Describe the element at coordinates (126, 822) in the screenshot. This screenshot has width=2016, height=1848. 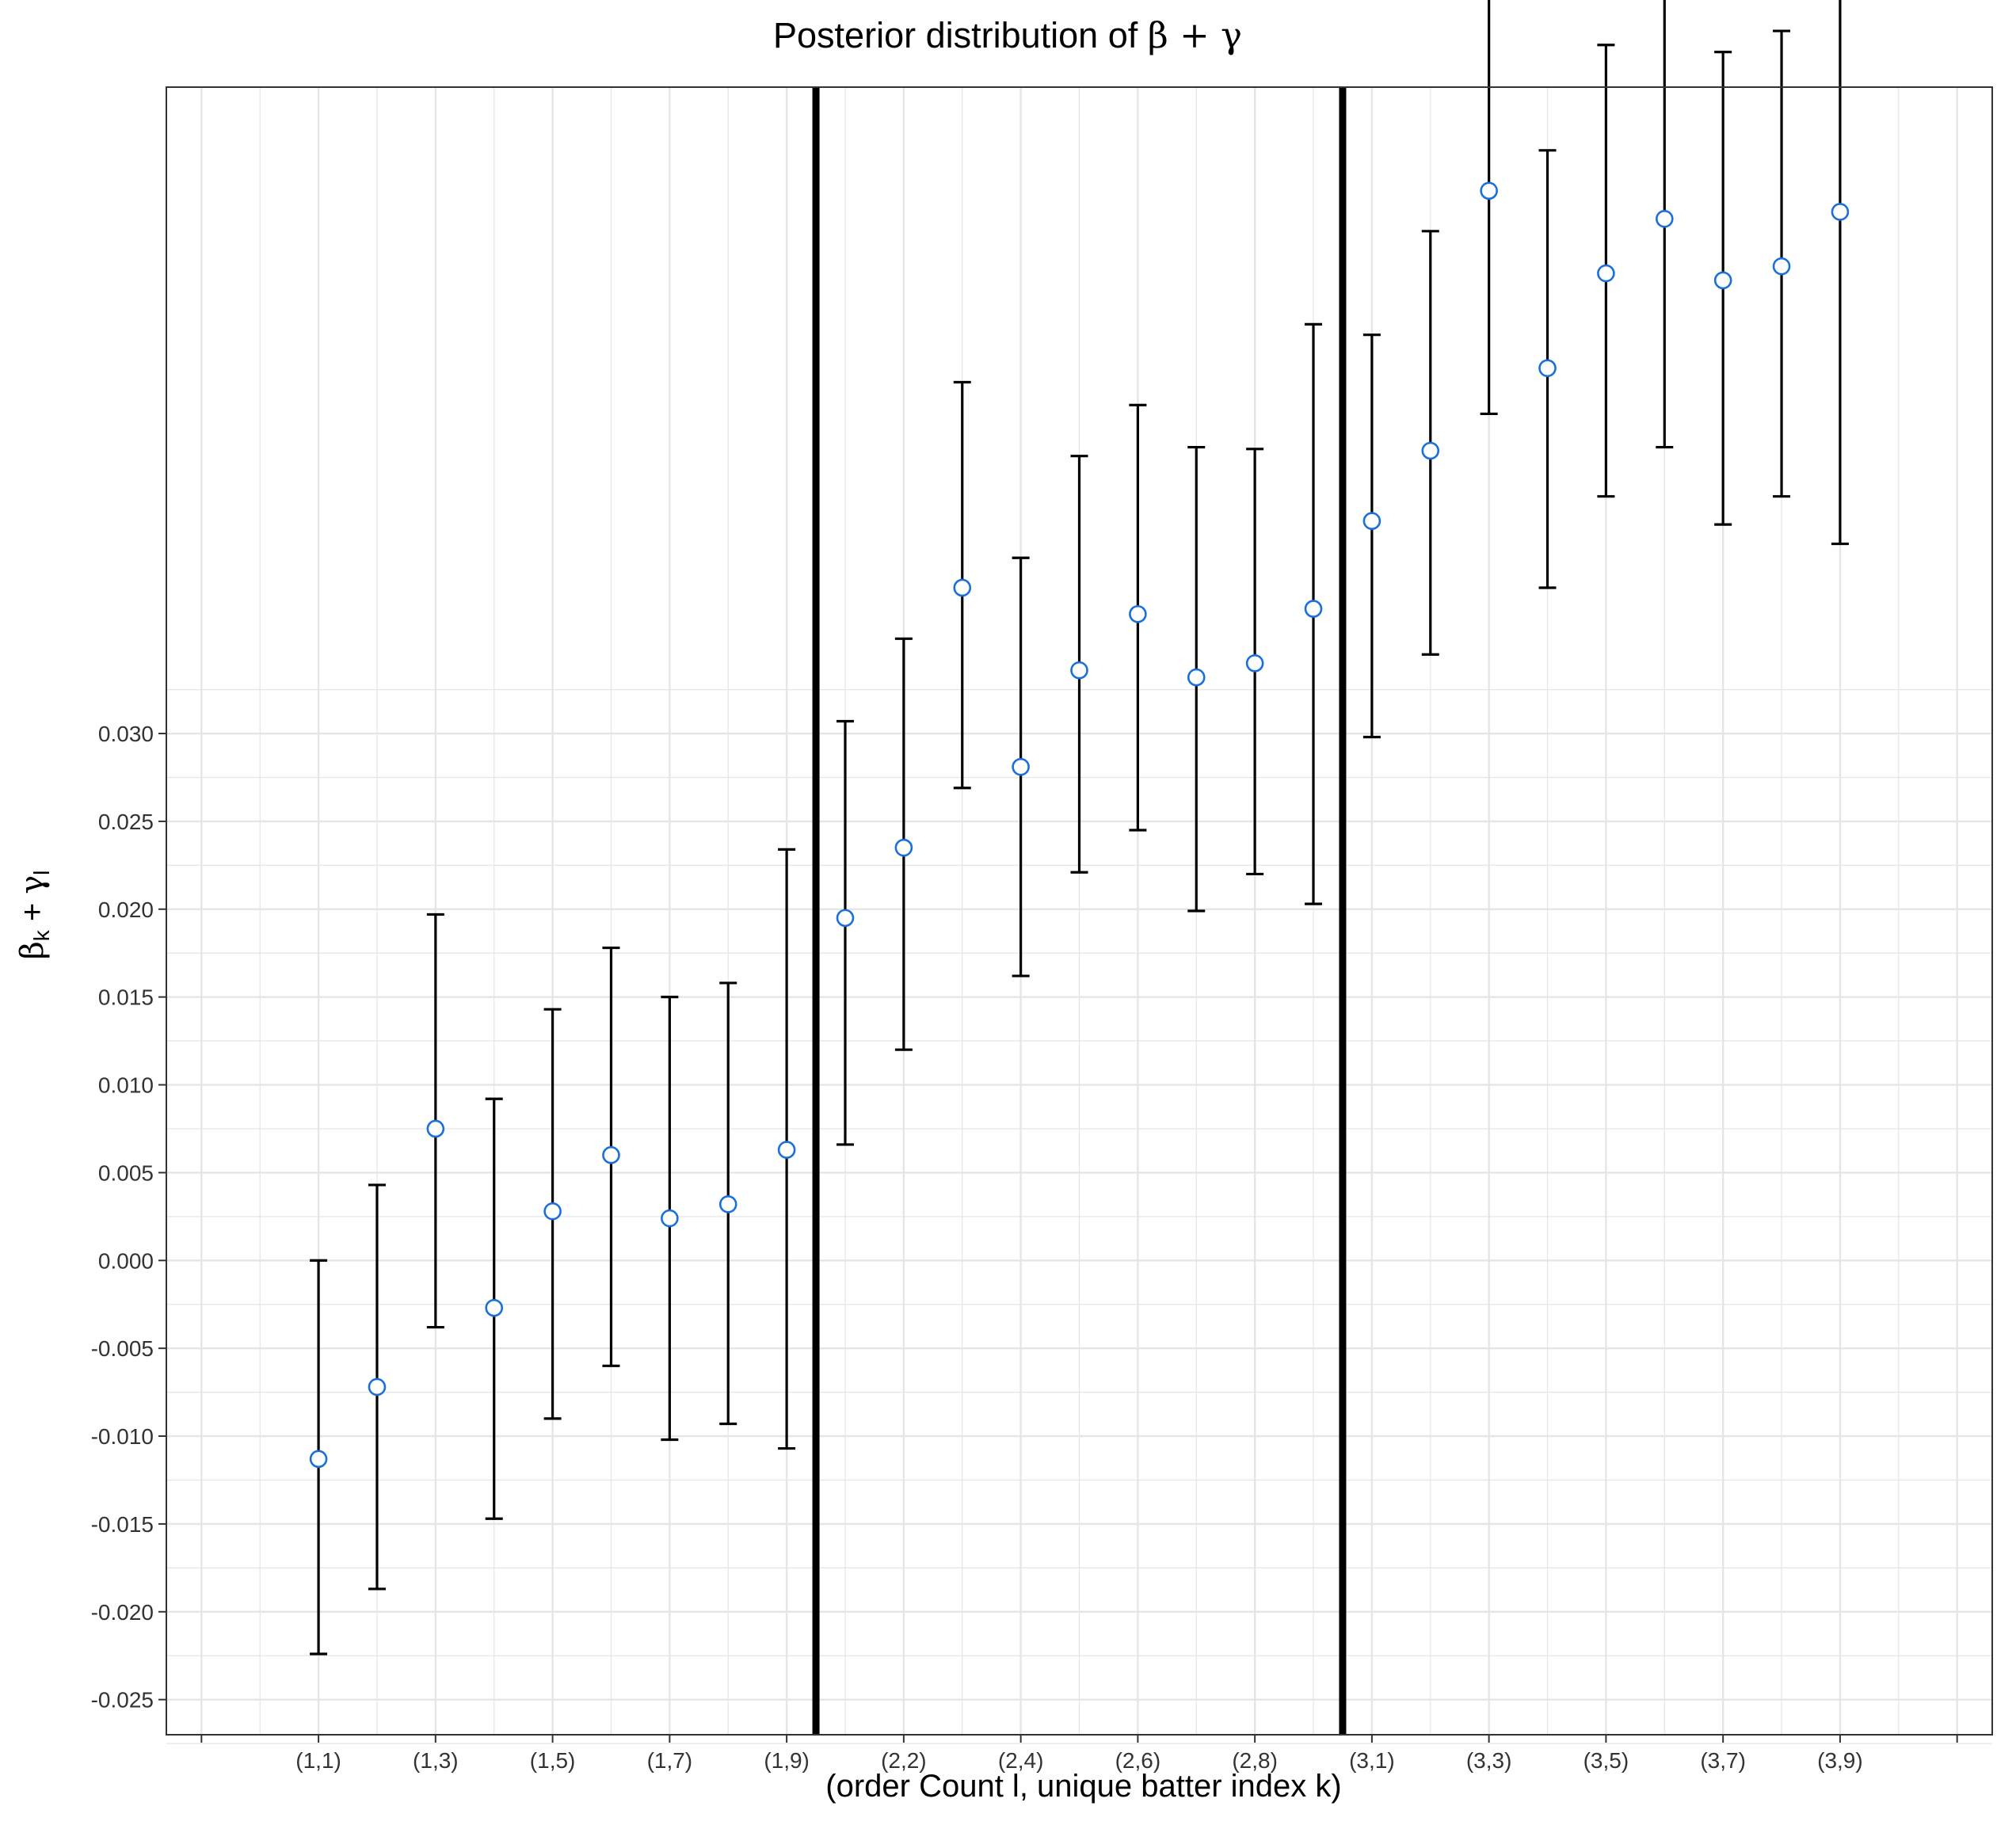
I see `y-tick-label: 0.025` at that location.